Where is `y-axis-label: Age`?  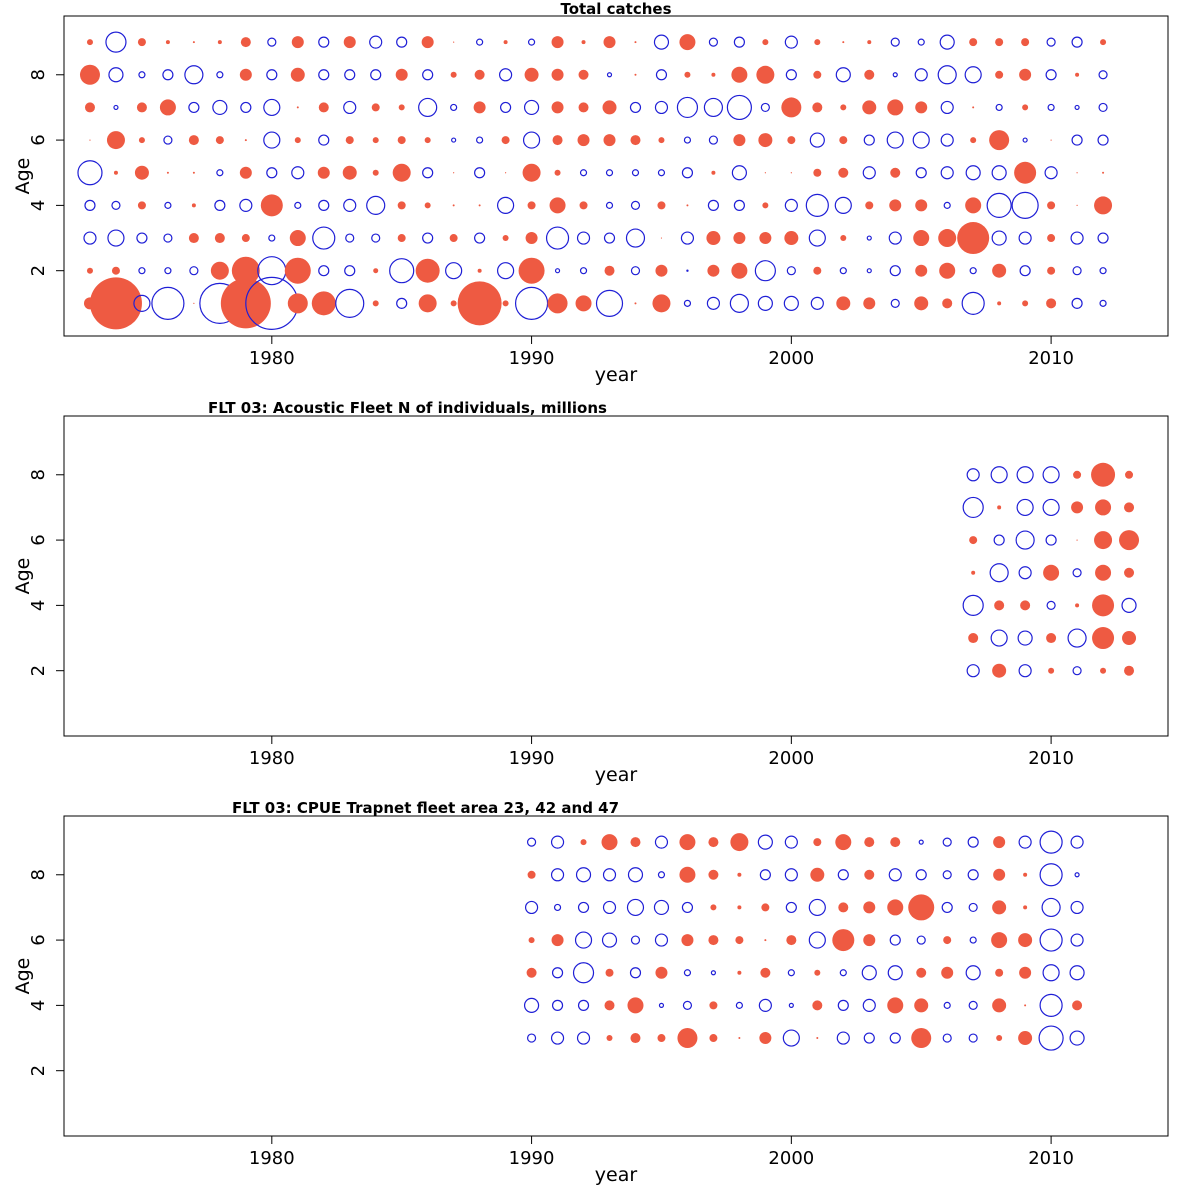
y-axis-label: Age is located at coordinates (23, 176).